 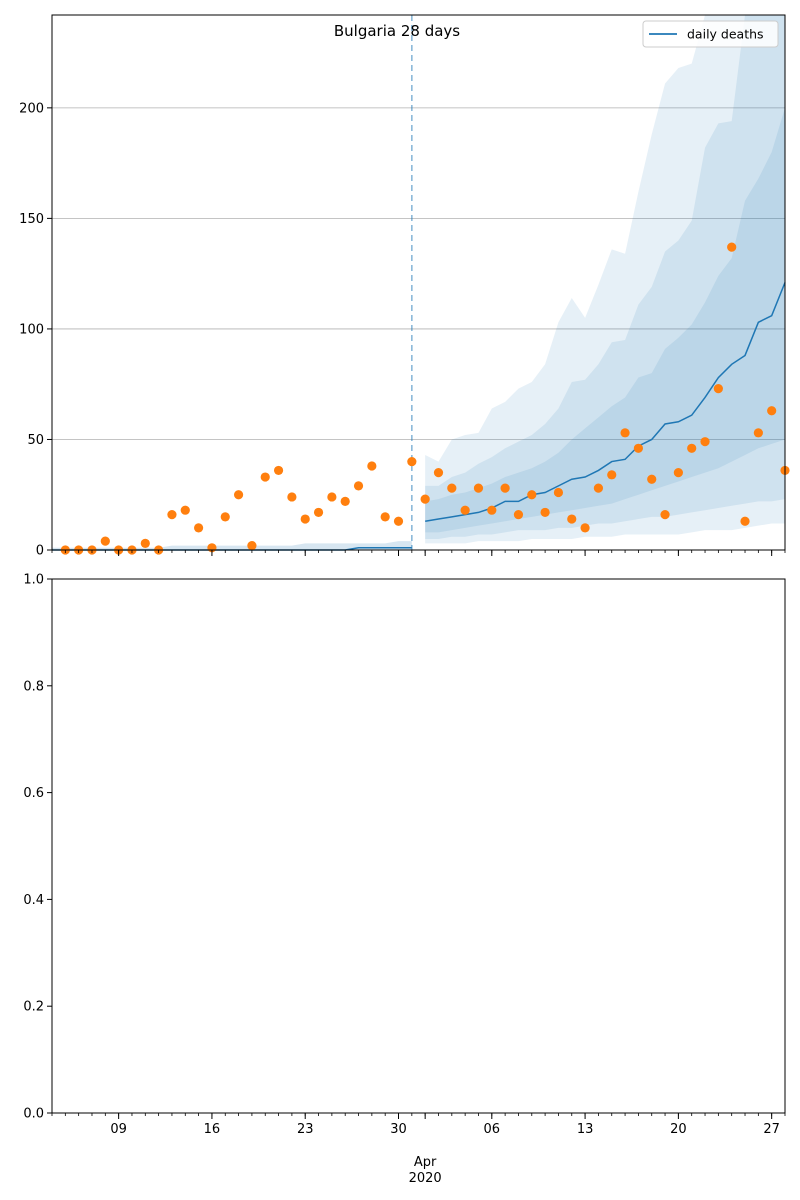 What do you see at coordinates (33, 686) in the screenshot?
I see `y-tick-label: 0.8` at bounding box center [33, 686].